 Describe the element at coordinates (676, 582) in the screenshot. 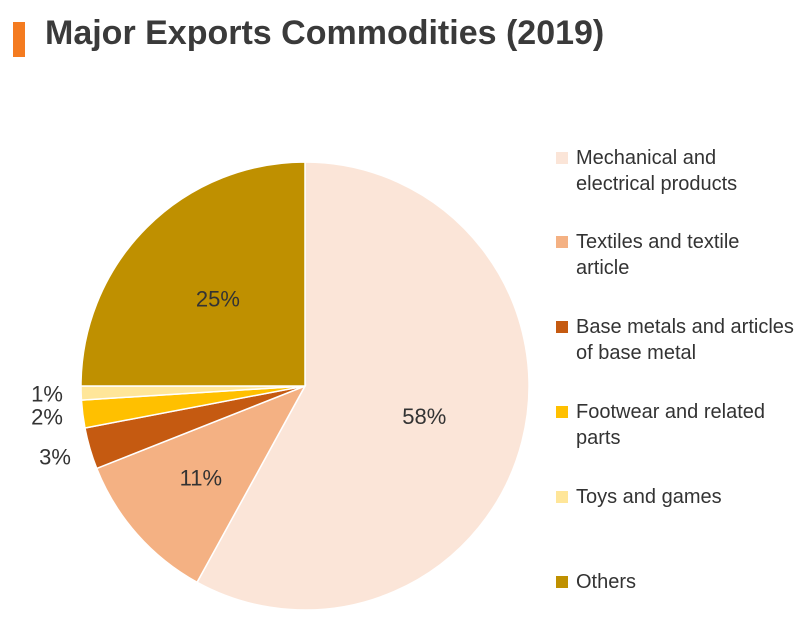

I see `legend-item-others: Others` at that location.